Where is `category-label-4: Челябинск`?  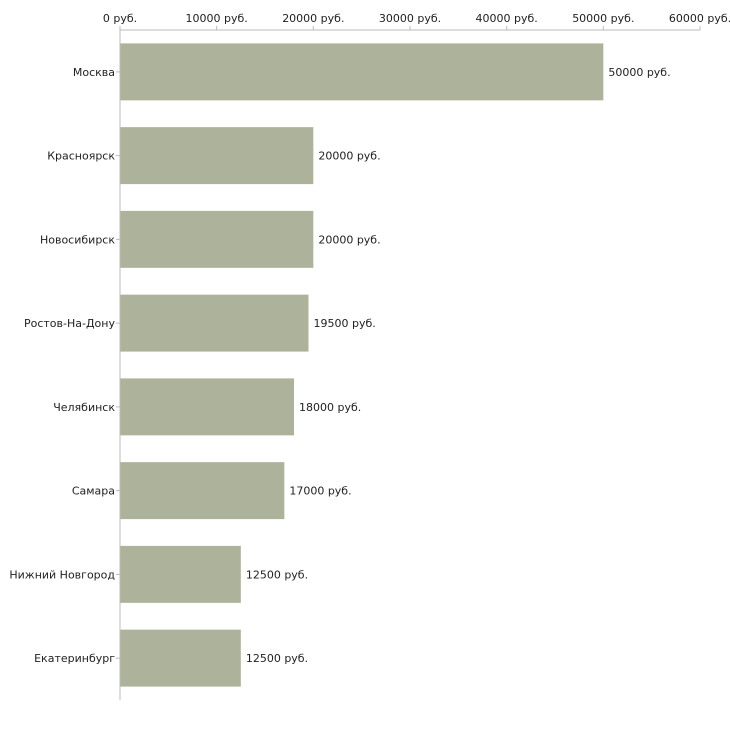
category-label-4: Челябинск is located at coordinates (84, 407).